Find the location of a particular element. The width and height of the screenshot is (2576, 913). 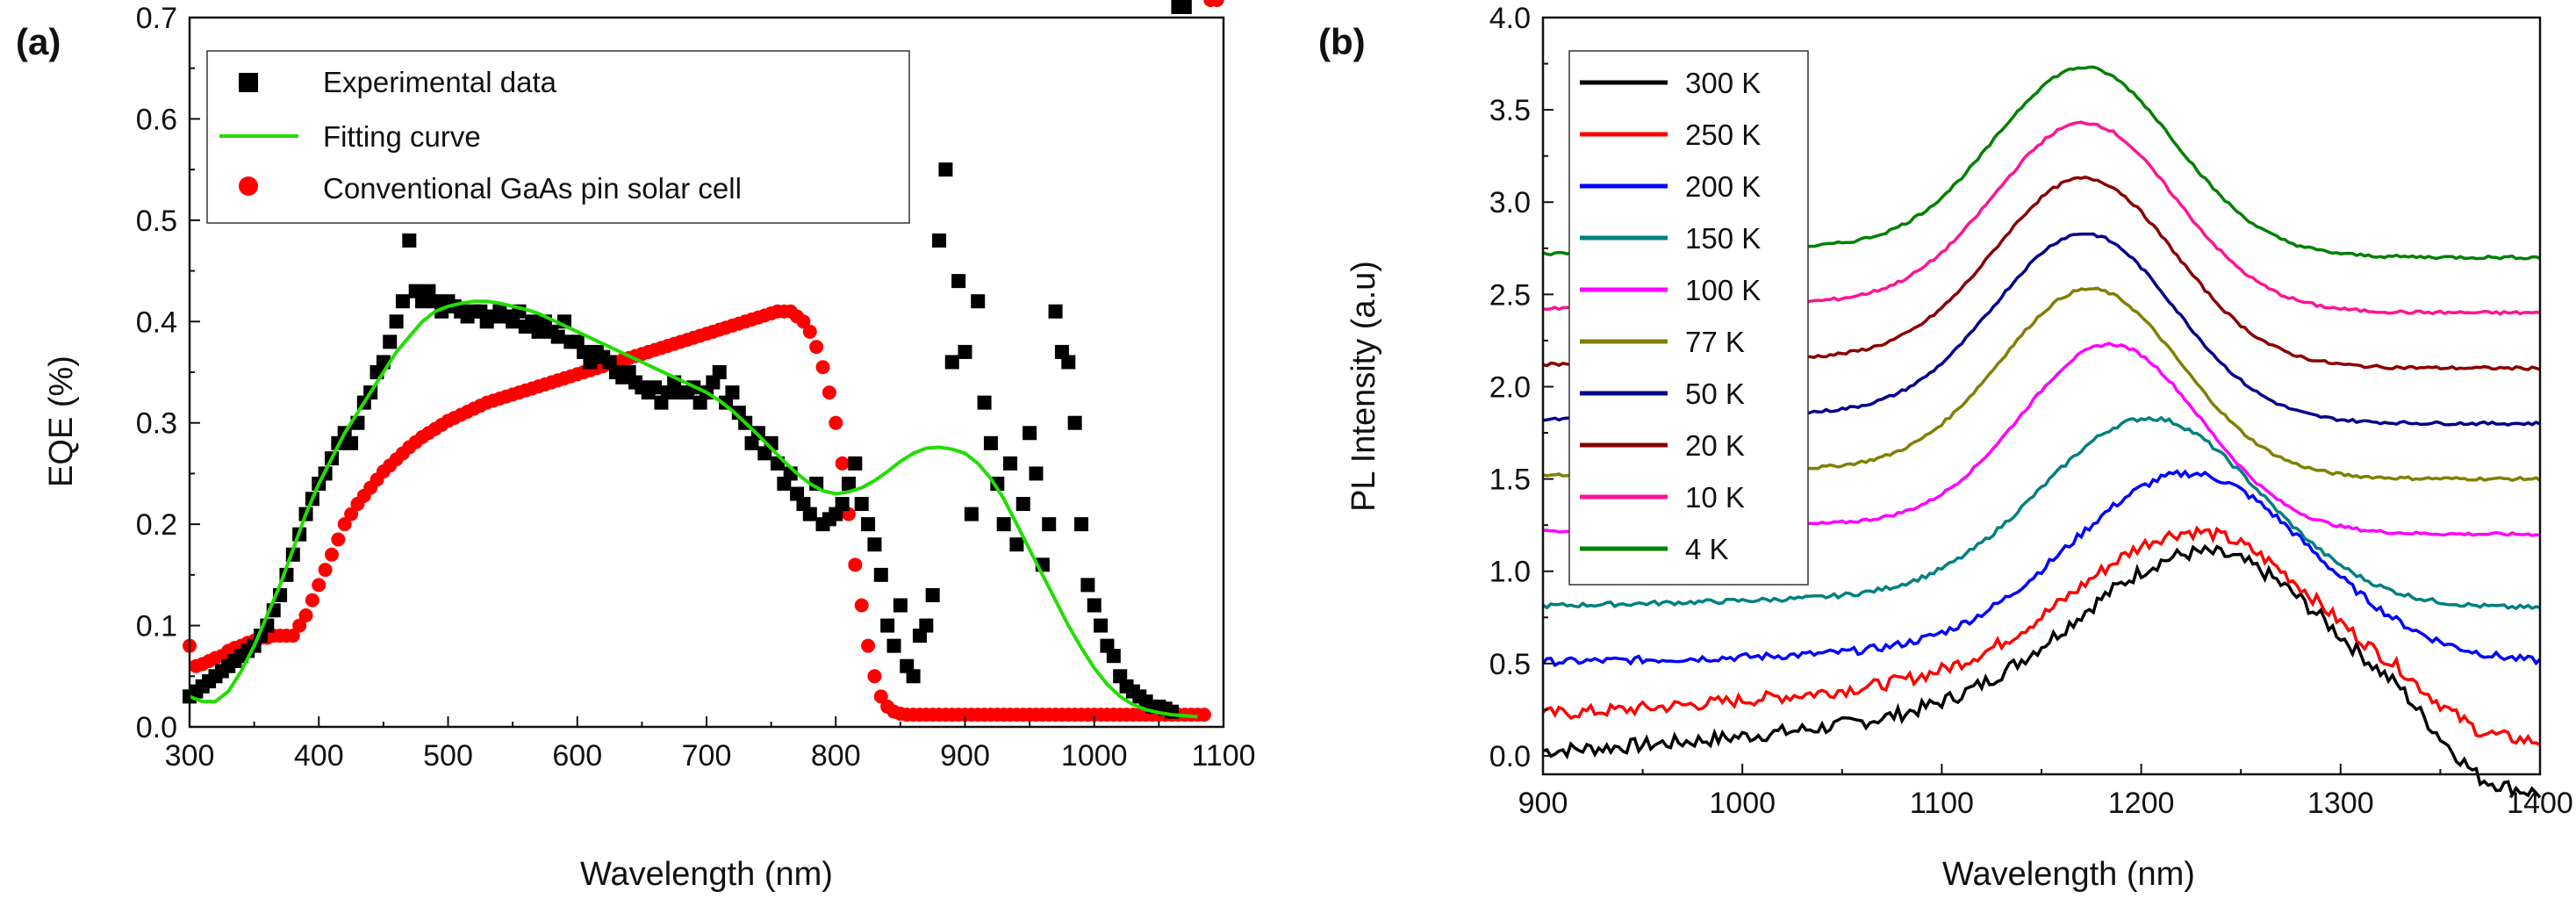

panel-b-y-tick-label: 0.0 is located at coordinates (1510, 756).